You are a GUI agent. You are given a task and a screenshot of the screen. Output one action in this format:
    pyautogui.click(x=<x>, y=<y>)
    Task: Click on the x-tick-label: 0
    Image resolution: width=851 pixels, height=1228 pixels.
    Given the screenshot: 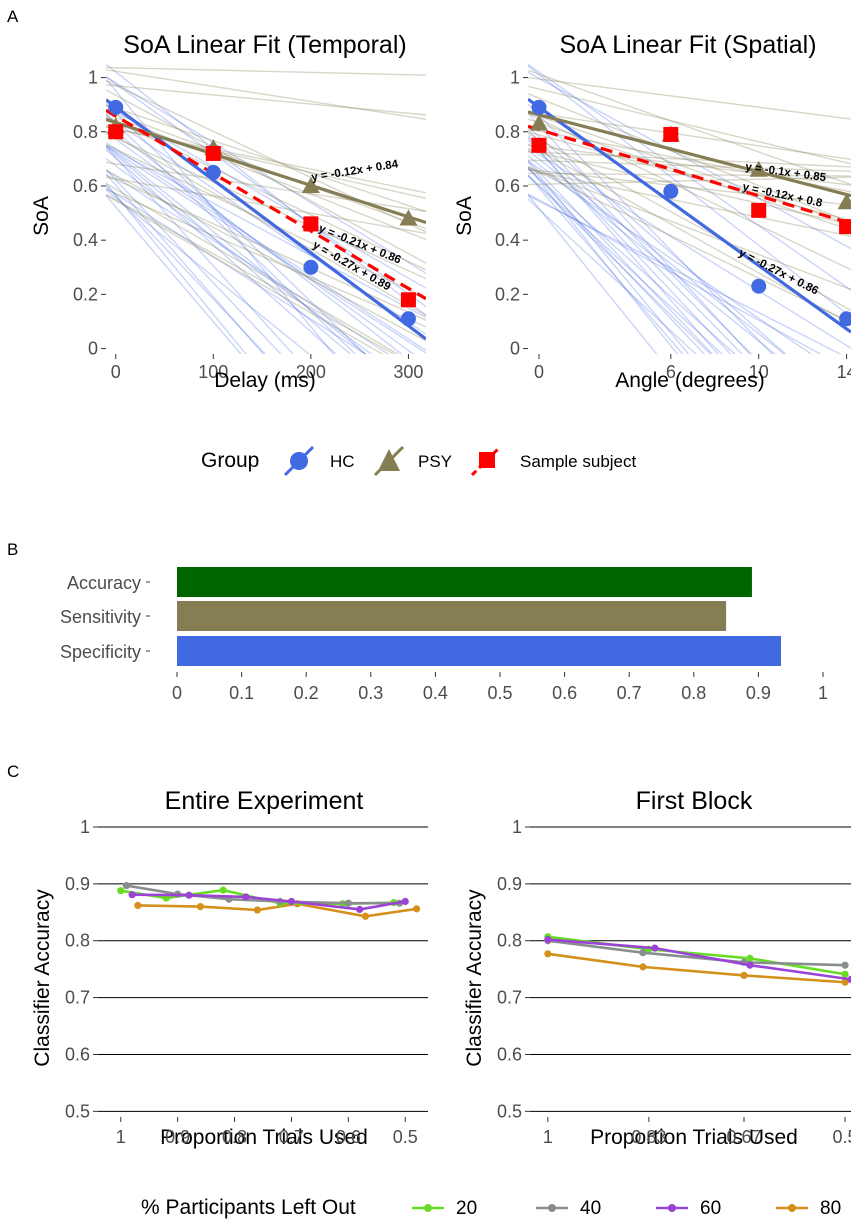 What is the action you would take?
    pyautogui.click(x=177, y=693)
    